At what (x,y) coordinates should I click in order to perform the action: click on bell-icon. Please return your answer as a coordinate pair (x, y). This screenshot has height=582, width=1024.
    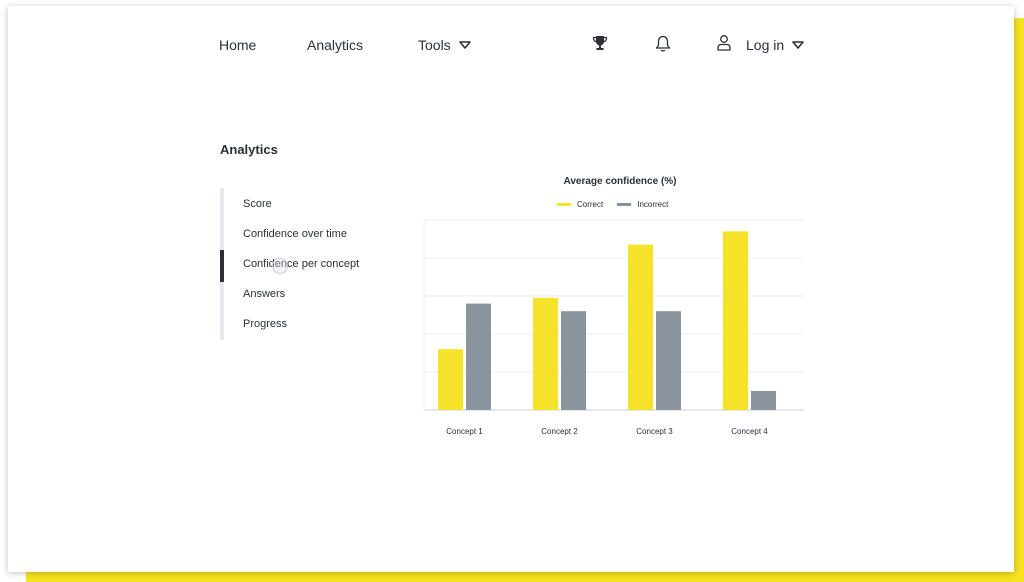
    Looking at the image, I should click on (663, 44).